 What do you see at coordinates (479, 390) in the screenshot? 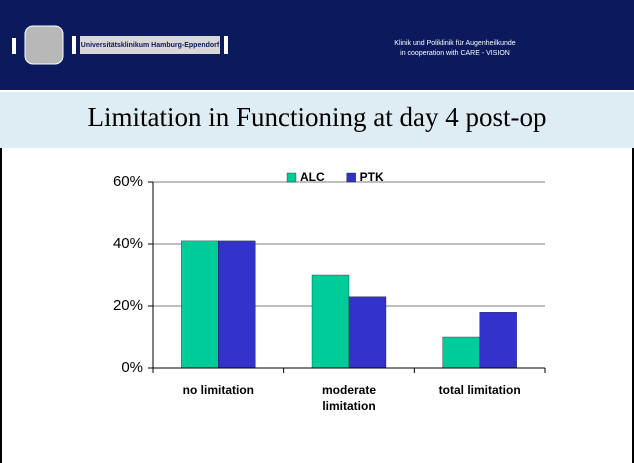
I see `x-tick-label: total limitation` at bounding box center [479, 390].